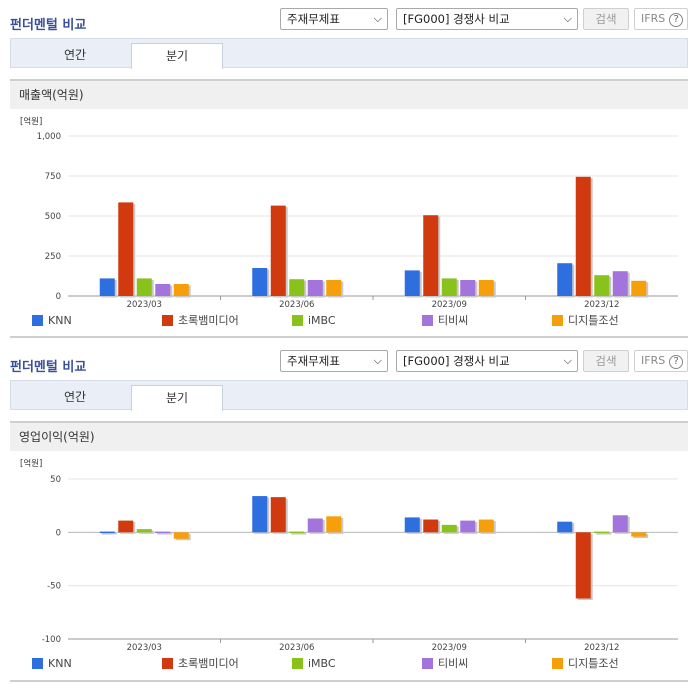 This screenshot has height=684, width=696. I want to click on y-tick-label: 500, so click(53, 217).